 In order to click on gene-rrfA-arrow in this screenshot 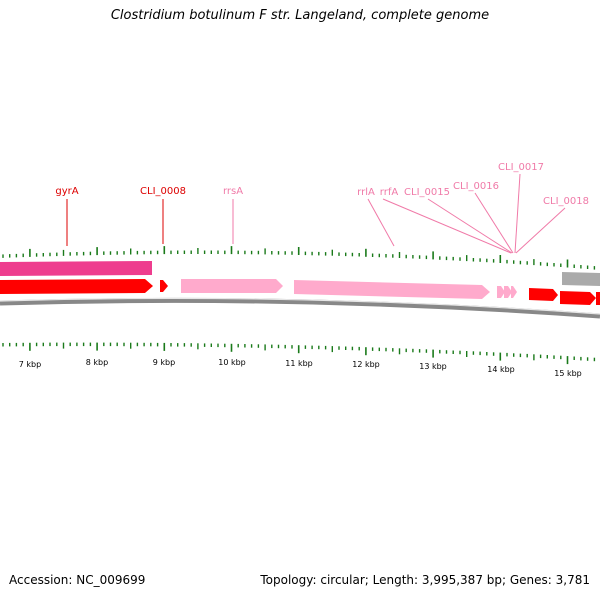, I will do `click(501, 292)`.